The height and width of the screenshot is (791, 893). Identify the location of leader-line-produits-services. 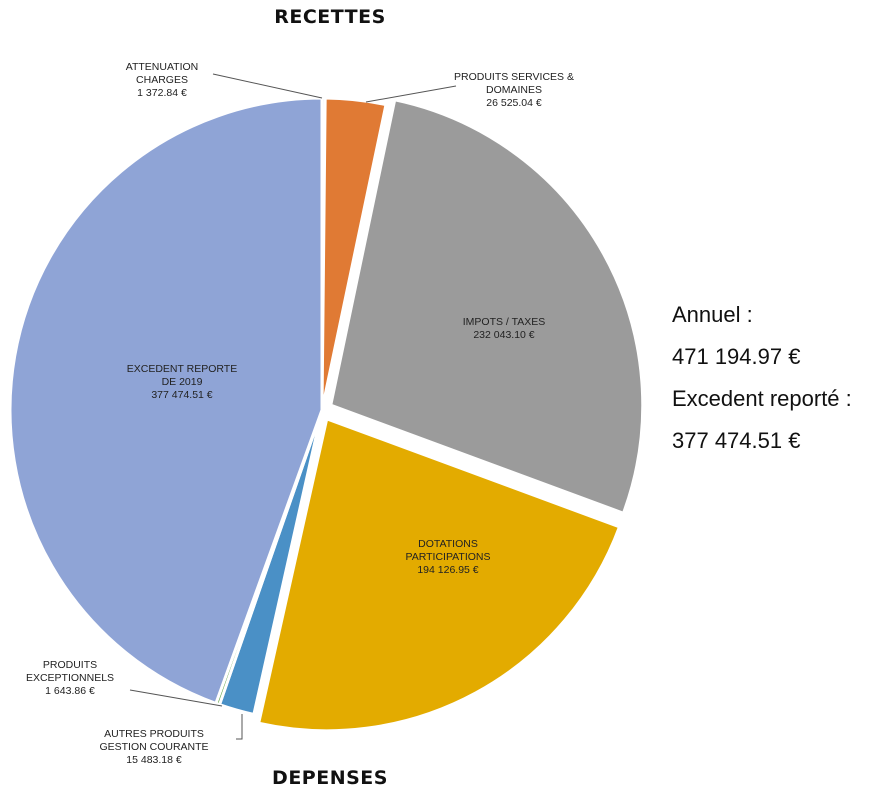
(411, 94).